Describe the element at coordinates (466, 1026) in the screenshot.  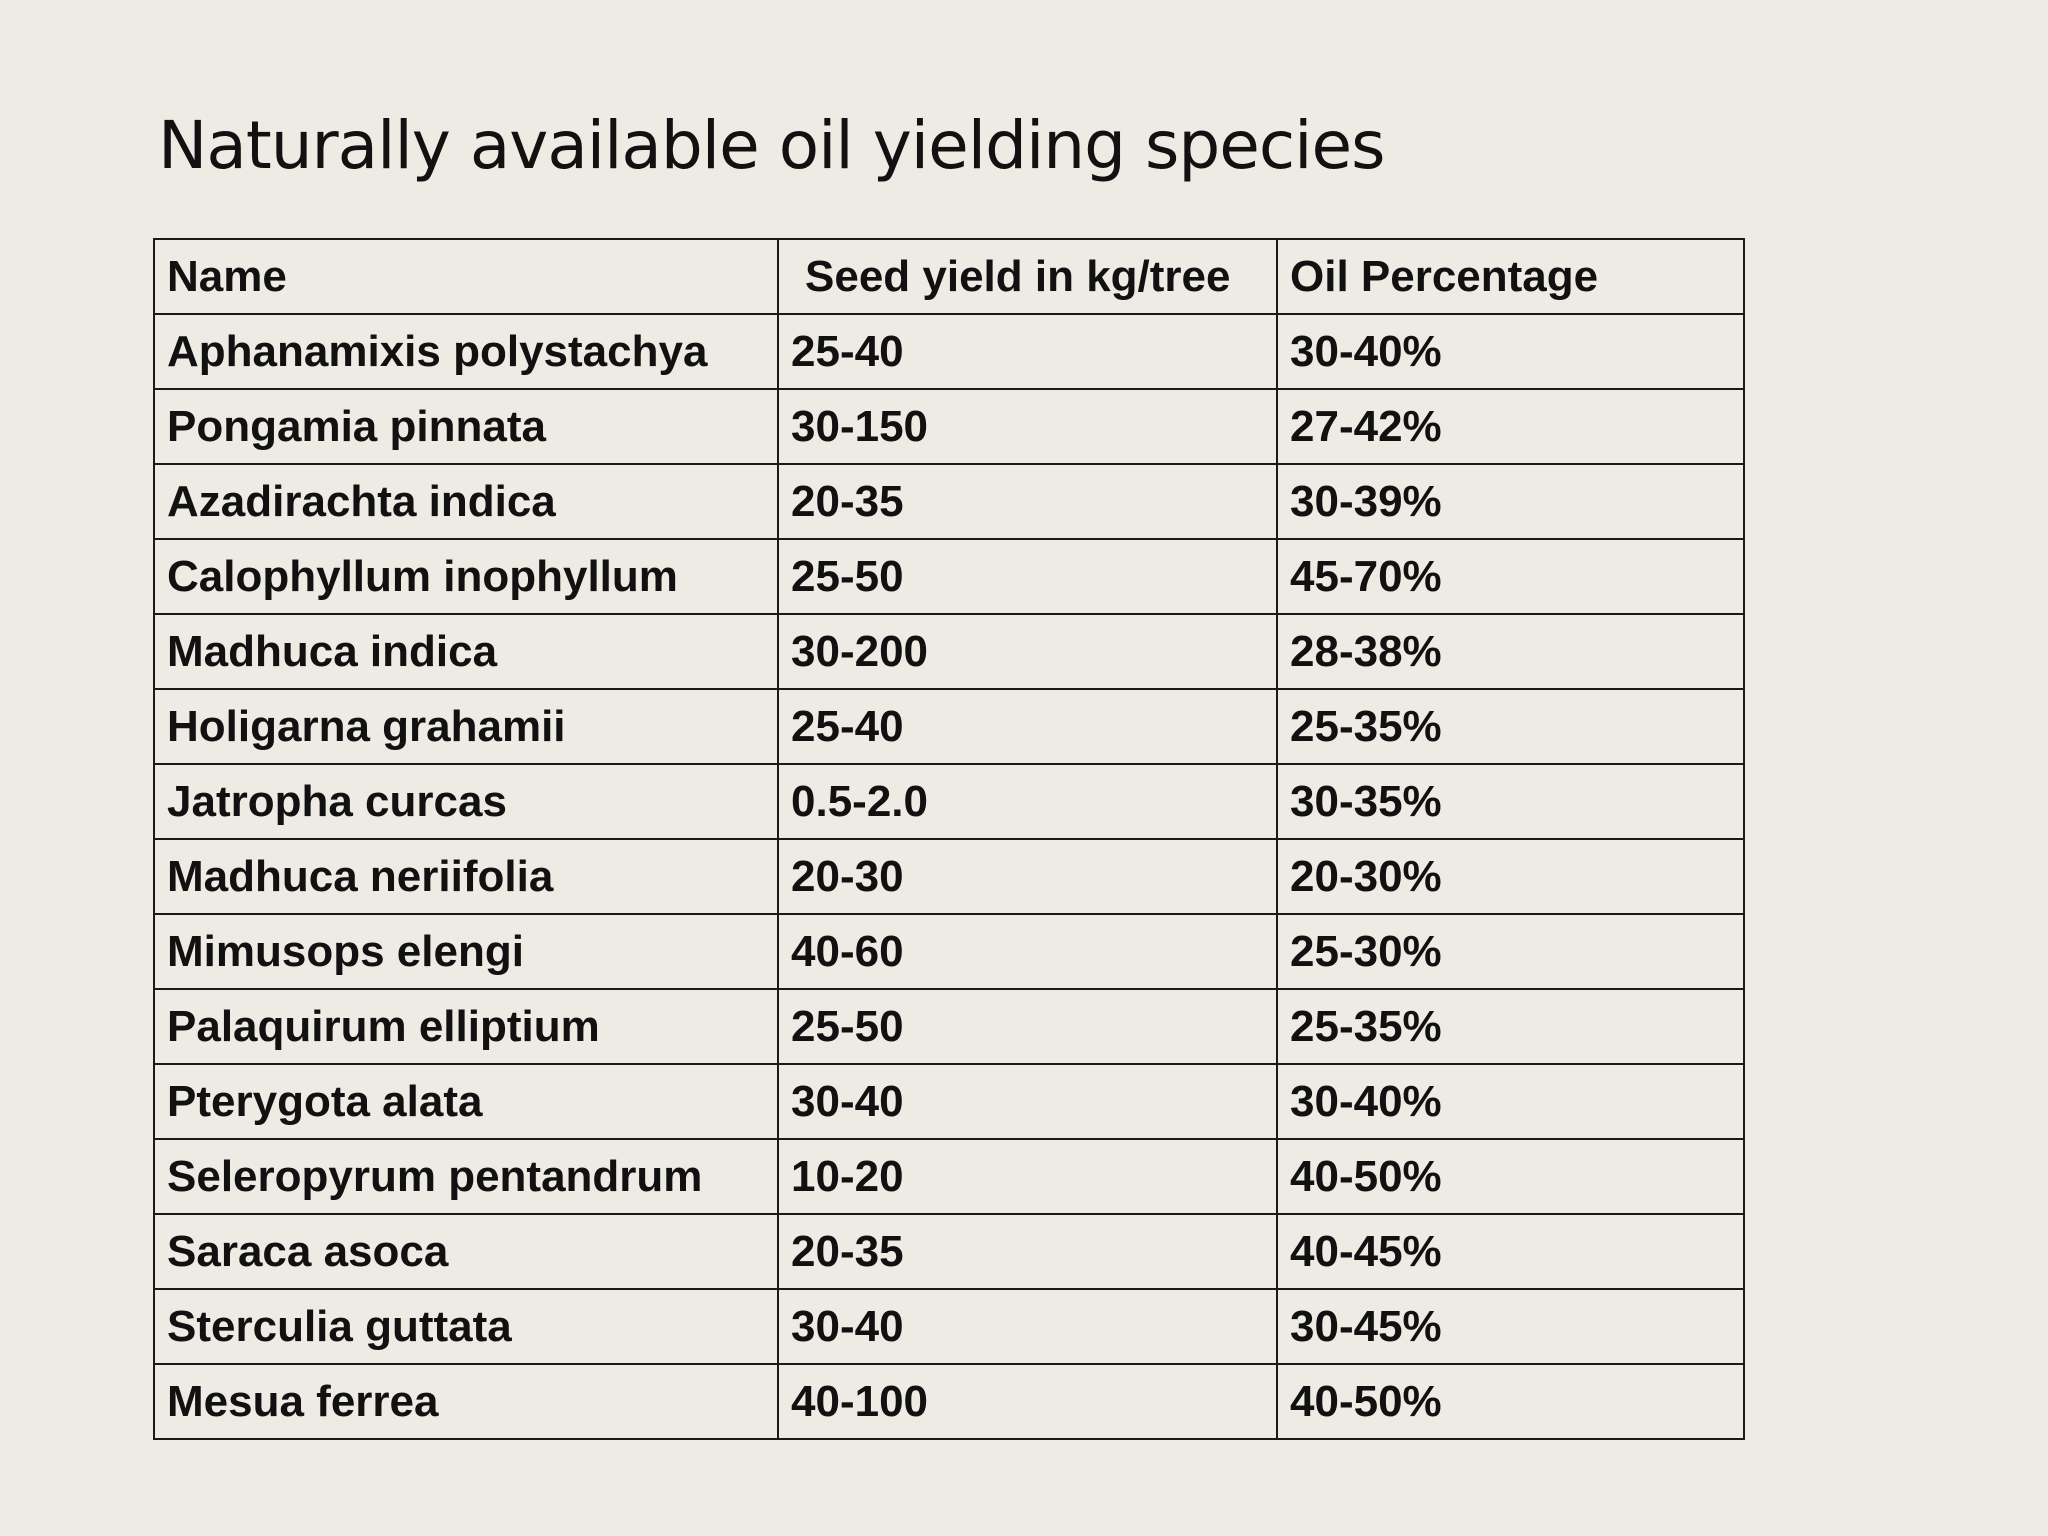
I see `species-name-cell: Palaquirum elliptium` at that location.